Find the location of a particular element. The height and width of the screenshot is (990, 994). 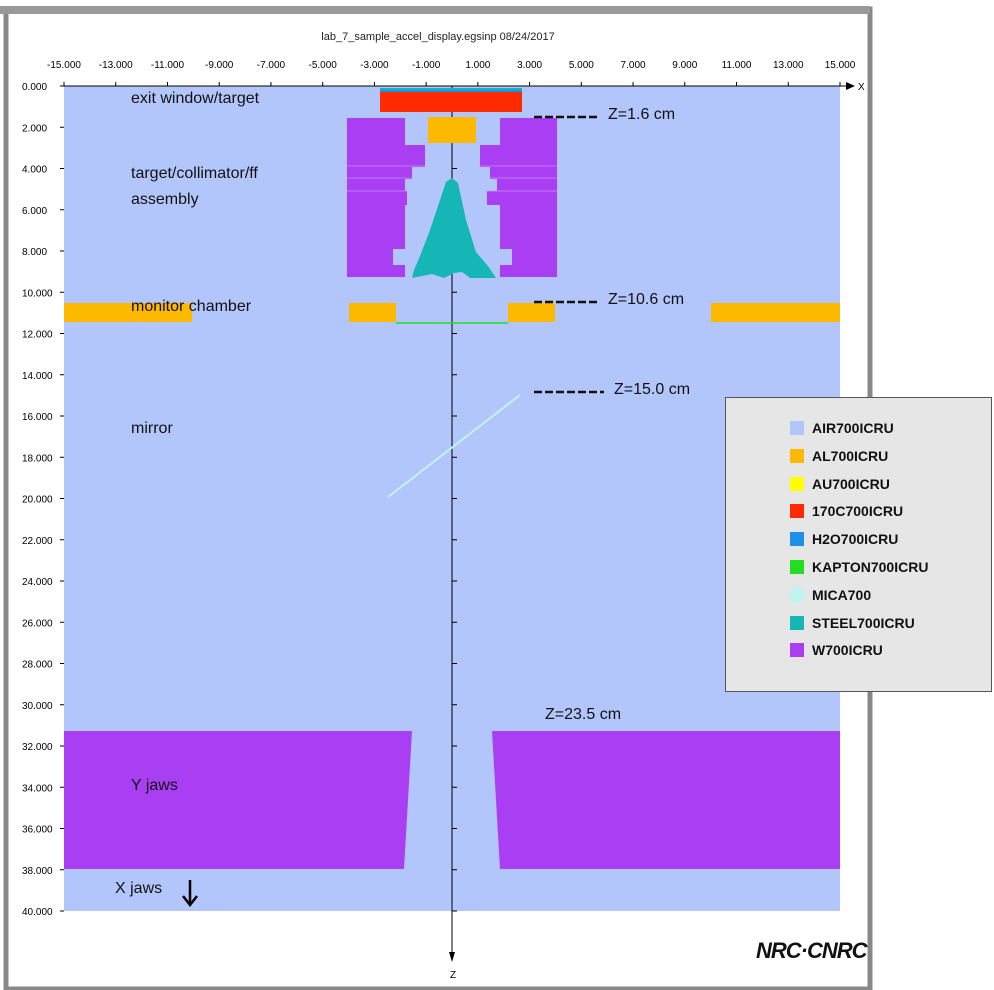

x-tick-label: -13.000 is located at coordinates (116, 65).